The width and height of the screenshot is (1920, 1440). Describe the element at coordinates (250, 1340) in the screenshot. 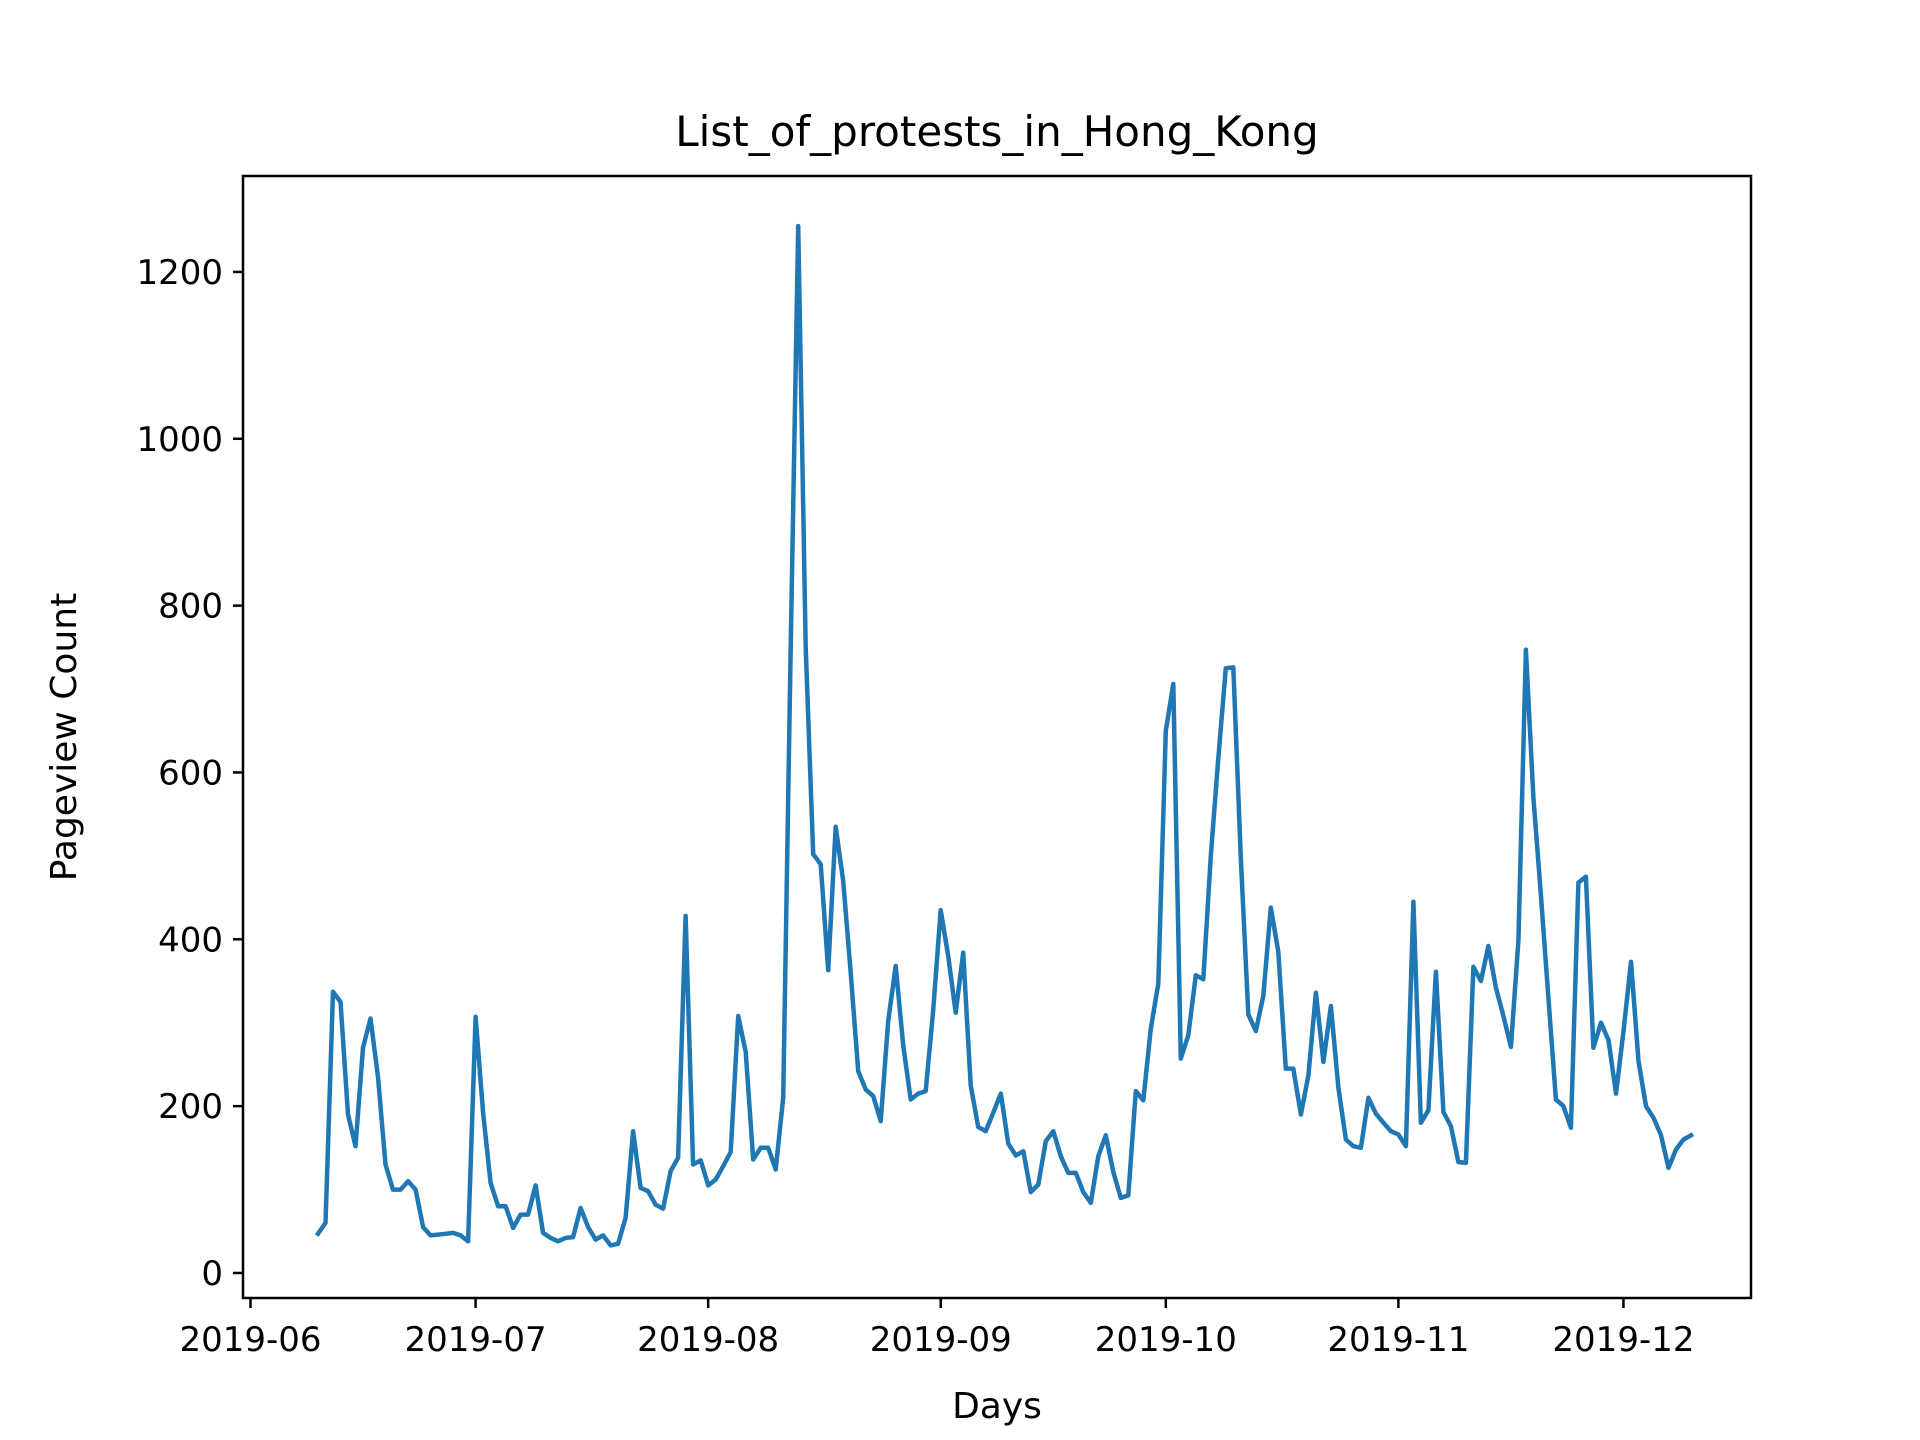

I see `x-tick-label: 2019-06` at that location.